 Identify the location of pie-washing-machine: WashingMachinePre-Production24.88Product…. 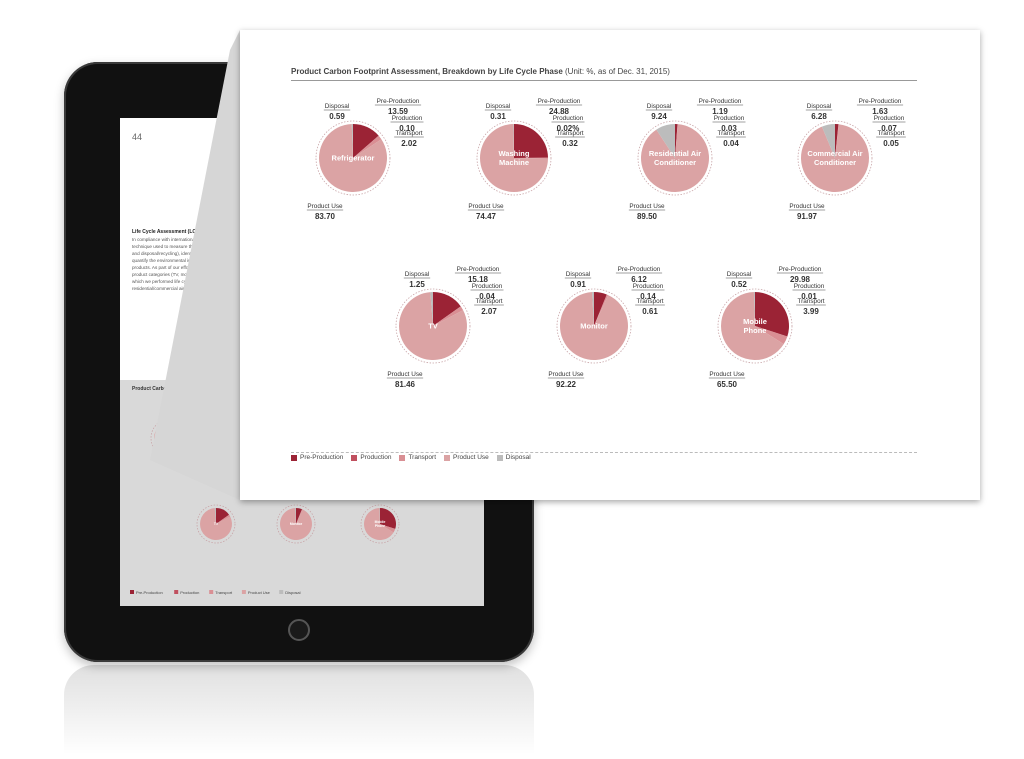
(526, 159).